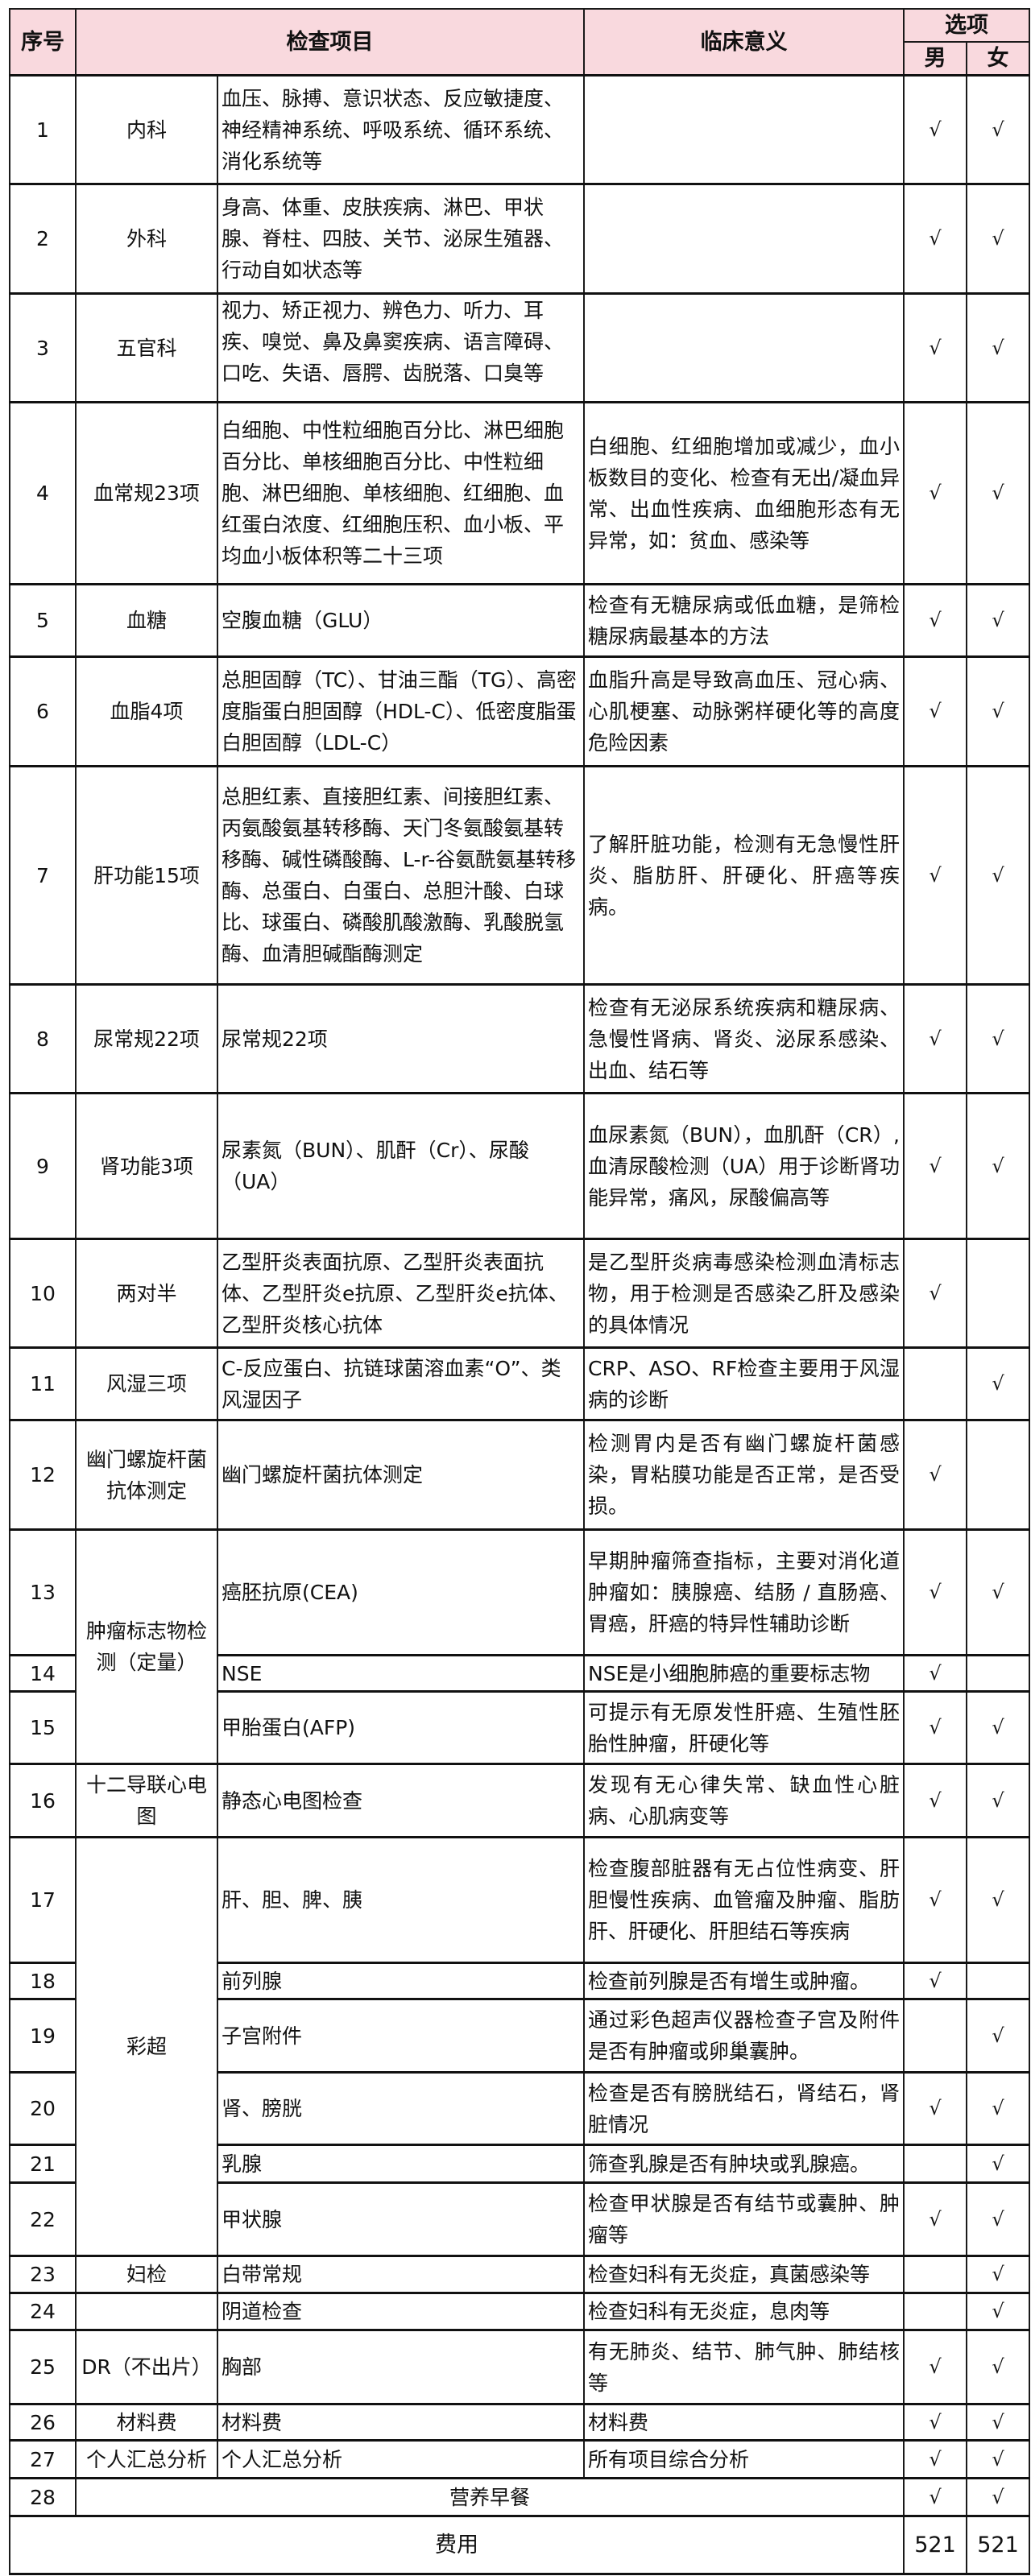  Describe the element at coordinates (43, 1728) in the screenshot. I see `row-number: 15` at that location.